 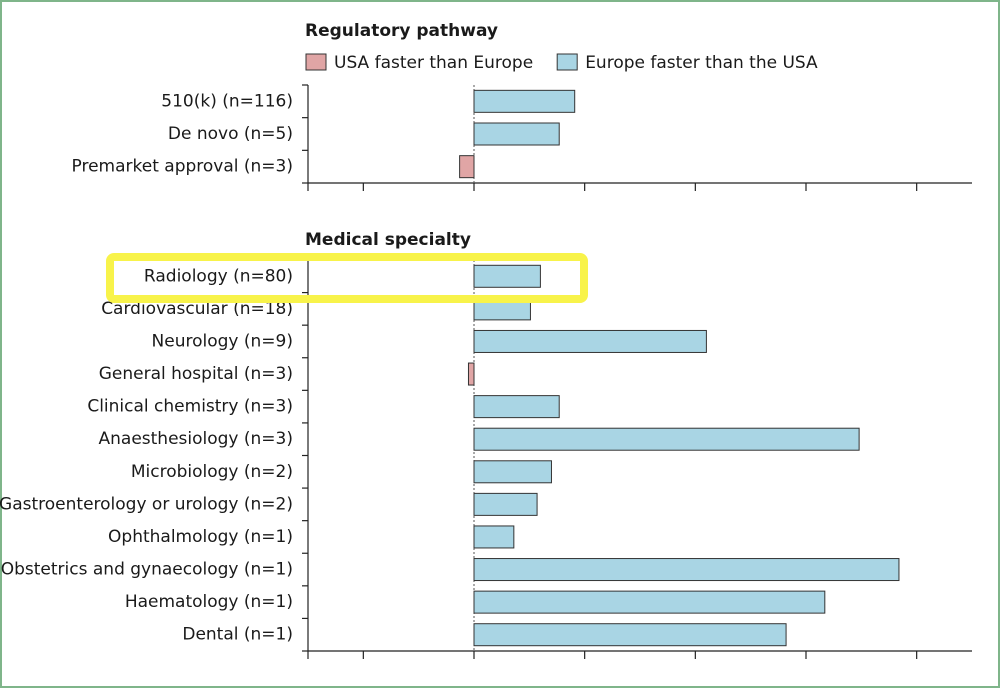 What do you see at coordinates (222, 341) in the screenshot?
I see `category-label: Neurology (n=9)` at bounding box center [222, 341].